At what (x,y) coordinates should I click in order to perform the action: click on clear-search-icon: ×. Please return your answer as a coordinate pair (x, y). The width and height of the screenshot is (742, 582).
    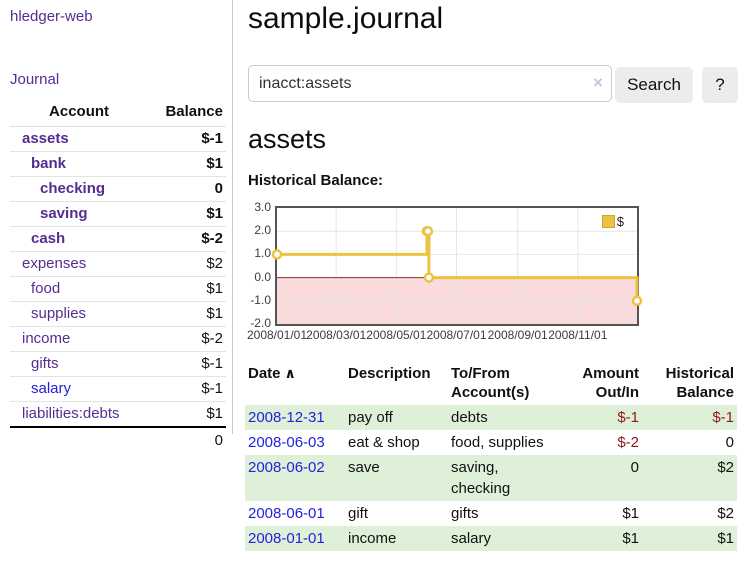
    Looking at the image, I should click on (598, 82).